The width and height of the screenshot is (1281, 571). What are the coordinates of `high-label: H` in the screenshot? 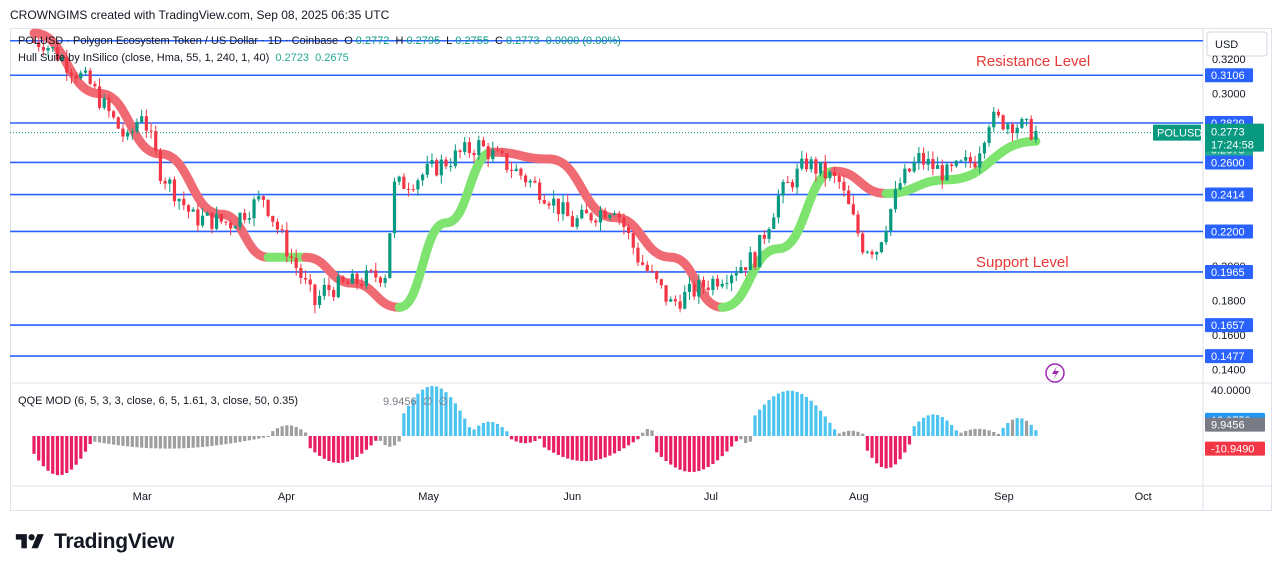 It's located at (399, 41).